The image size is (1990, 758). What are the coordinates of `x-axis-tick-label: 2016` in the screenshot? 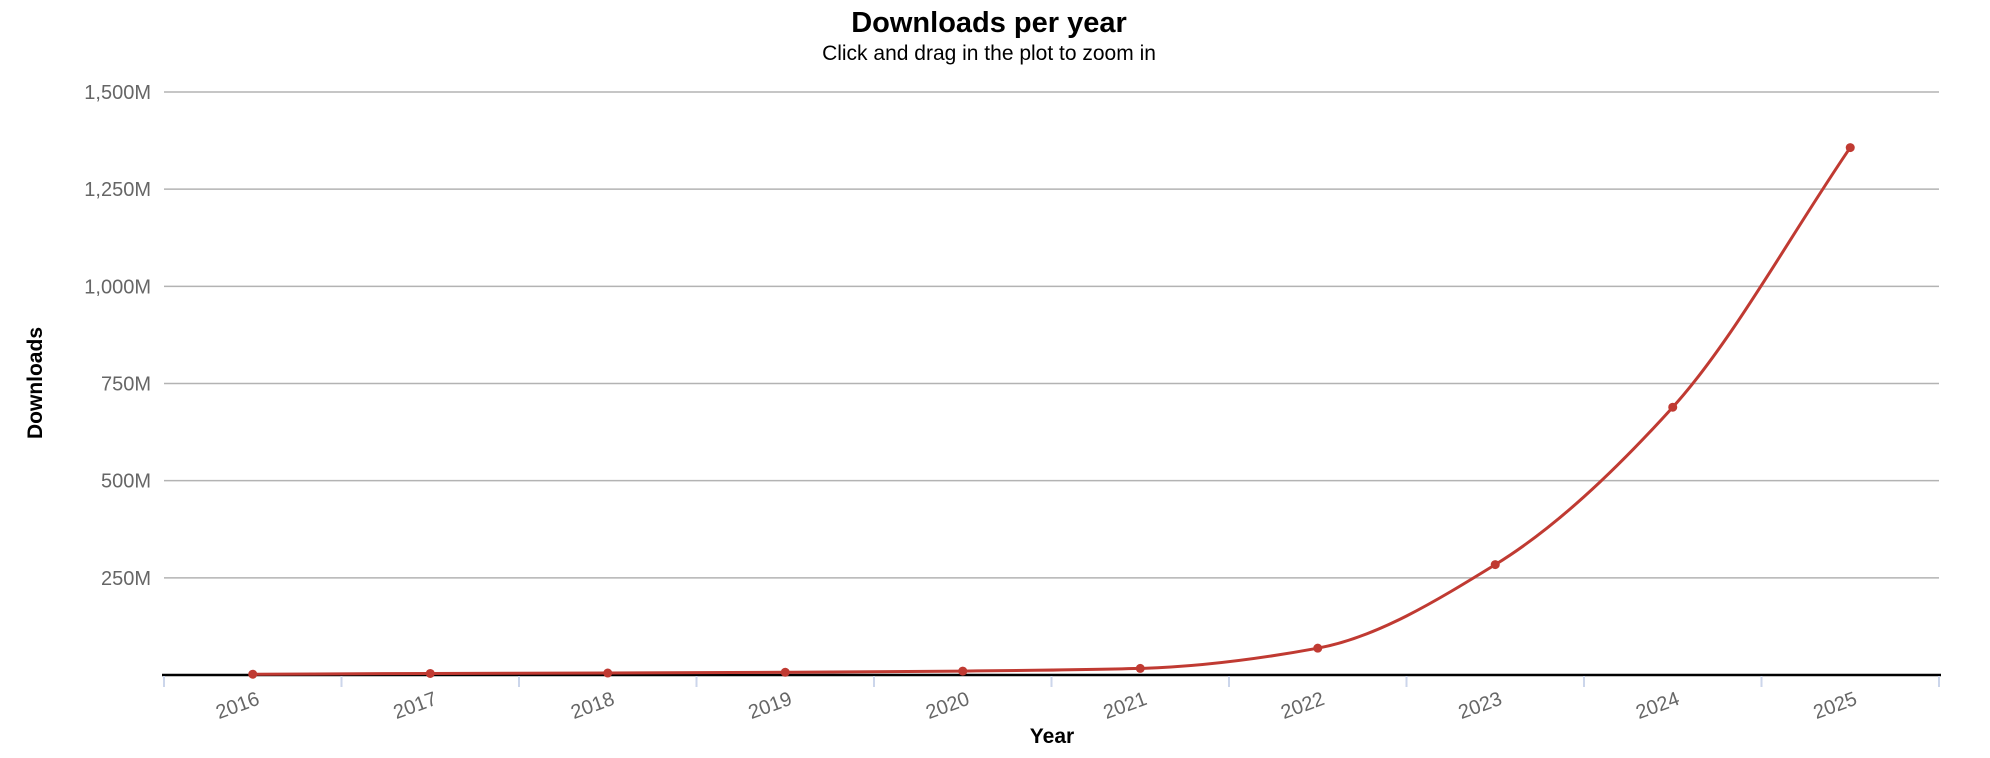 It's located at (237, 706).